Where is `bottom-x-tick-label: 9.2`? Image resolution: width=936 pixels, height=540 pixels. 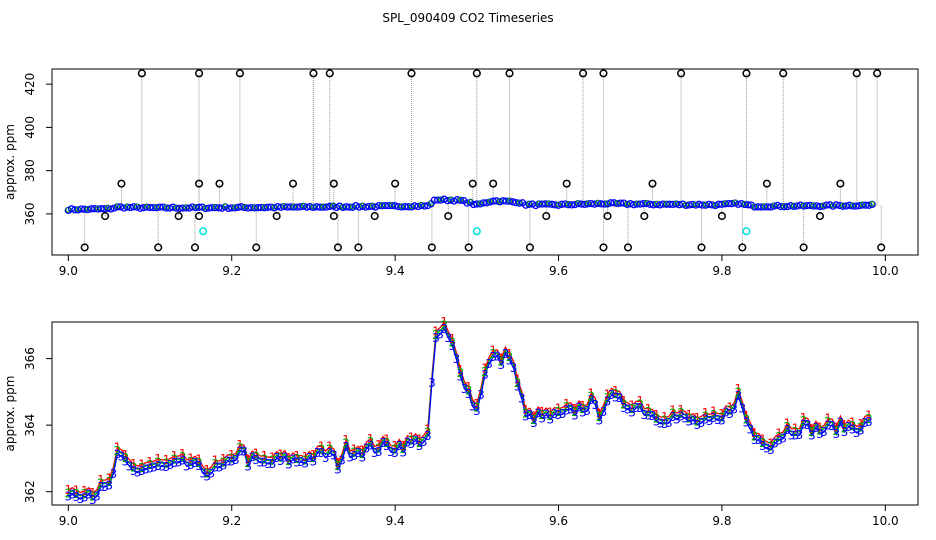 bottom-x-tick-label: 9.2 is located at coordinates (231, 521).